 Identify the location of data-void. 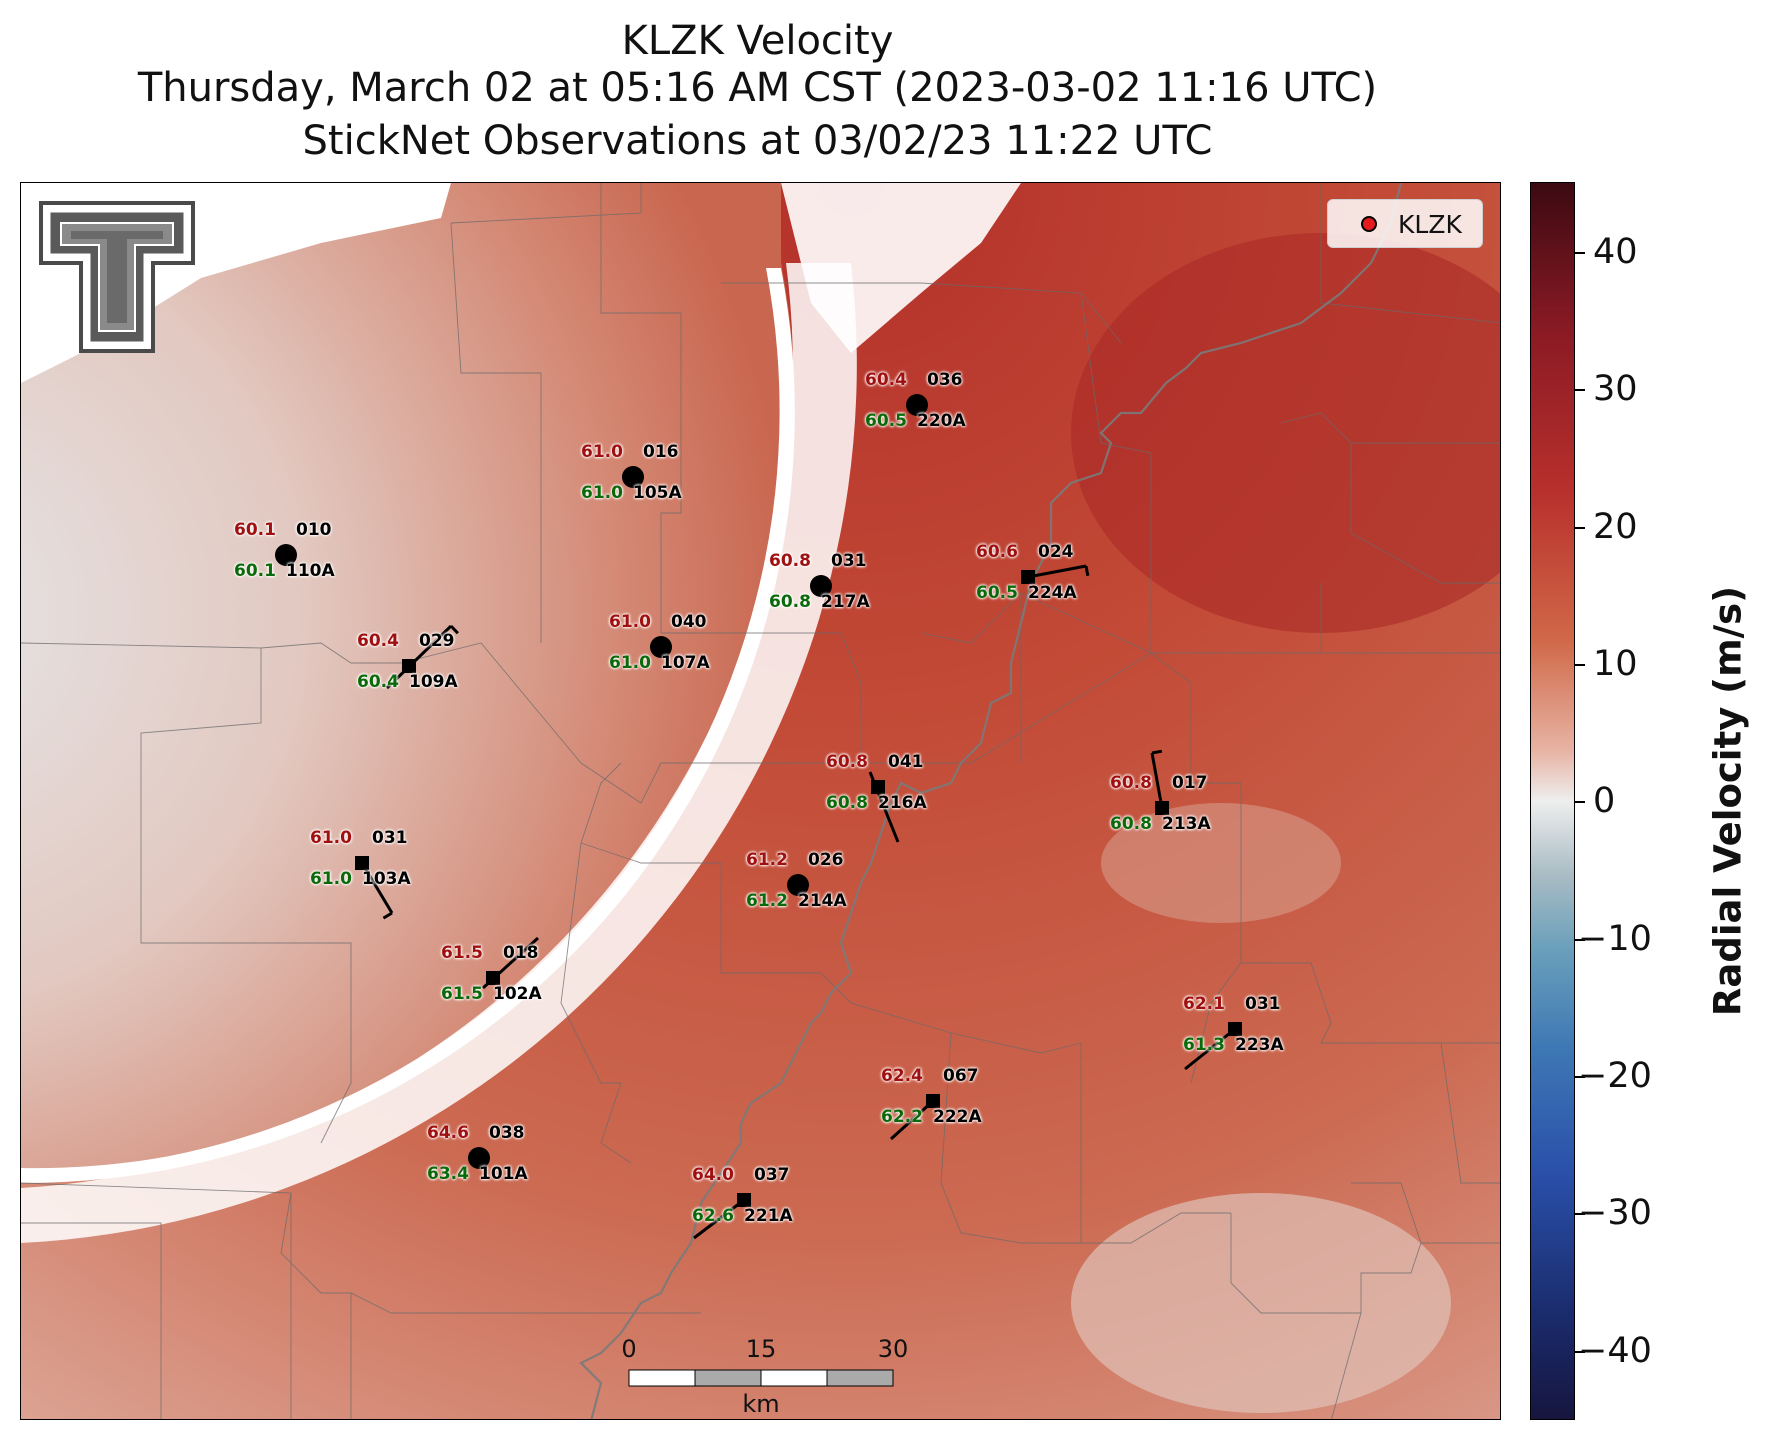
(901, 268).